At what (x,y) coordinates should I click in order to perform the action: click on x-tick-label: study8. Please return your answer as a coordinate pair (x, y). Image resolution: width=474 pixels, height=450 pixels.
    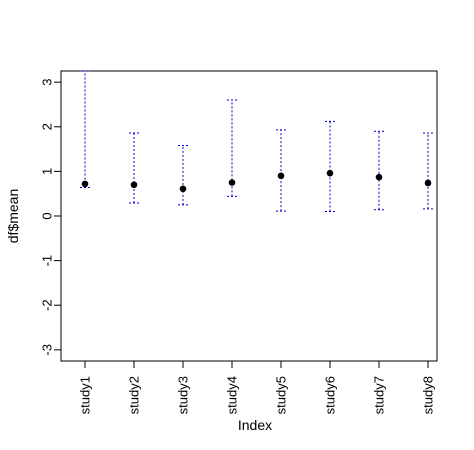
    Looking at the image, I should click on (428, 395).